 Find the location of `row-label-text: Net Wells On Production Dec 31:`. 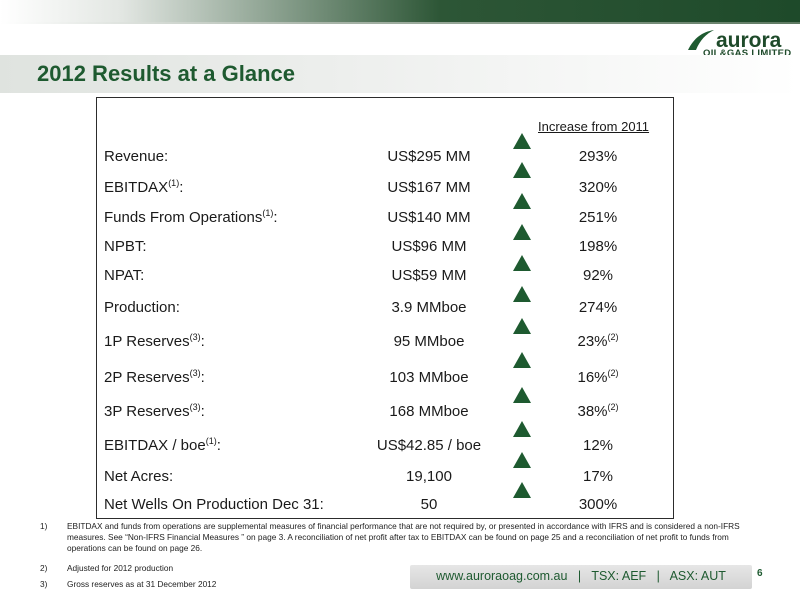

row-label-text: Net Wells On Production Dec 31: is located at coordinates (214, 504).